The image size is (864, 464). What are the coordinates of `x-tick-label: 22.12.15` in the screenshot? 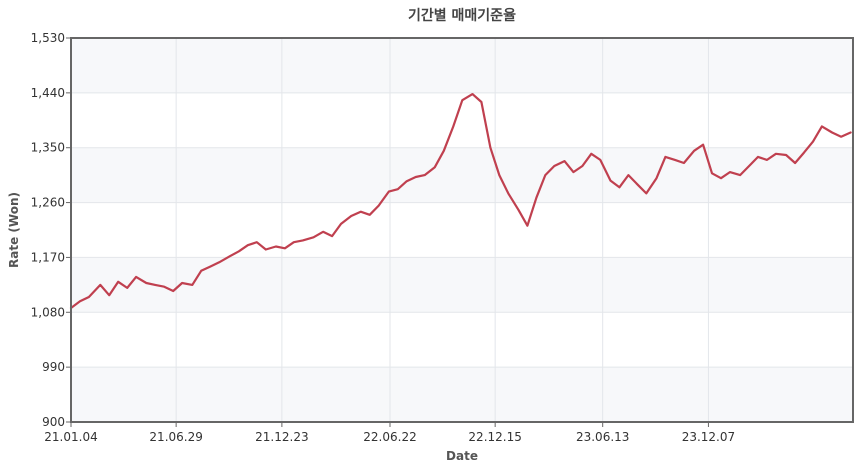 It's located at (494, 437).